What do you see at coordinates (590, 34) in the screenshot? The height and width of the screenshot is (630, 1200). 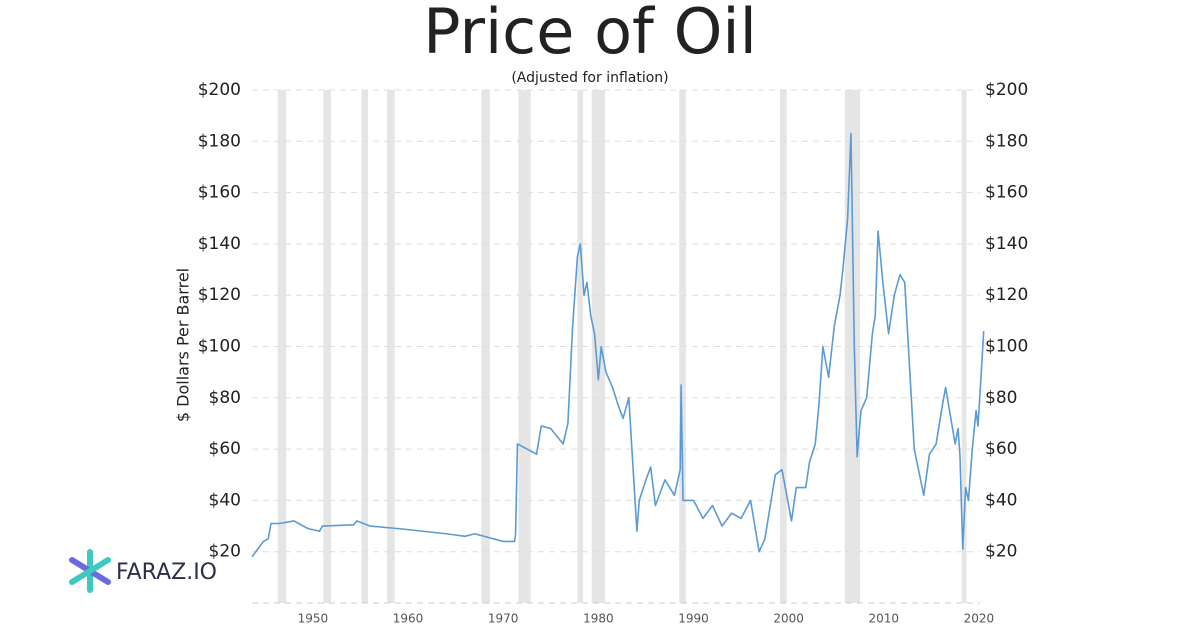 I see `chart-title: Price of Oil` at bounding box center [590, 34].